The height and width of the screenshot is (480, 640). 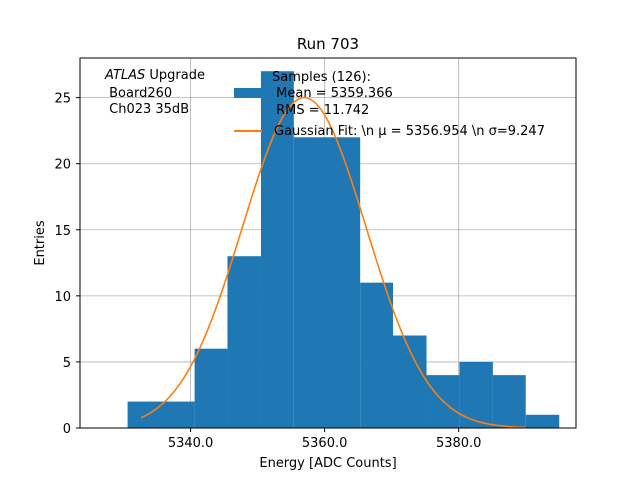 What do you see at coordinates (320, 110) in the screenshot?
I see `legend-samples-rms: RMS = 11.742` at bounding box center [320, 110].